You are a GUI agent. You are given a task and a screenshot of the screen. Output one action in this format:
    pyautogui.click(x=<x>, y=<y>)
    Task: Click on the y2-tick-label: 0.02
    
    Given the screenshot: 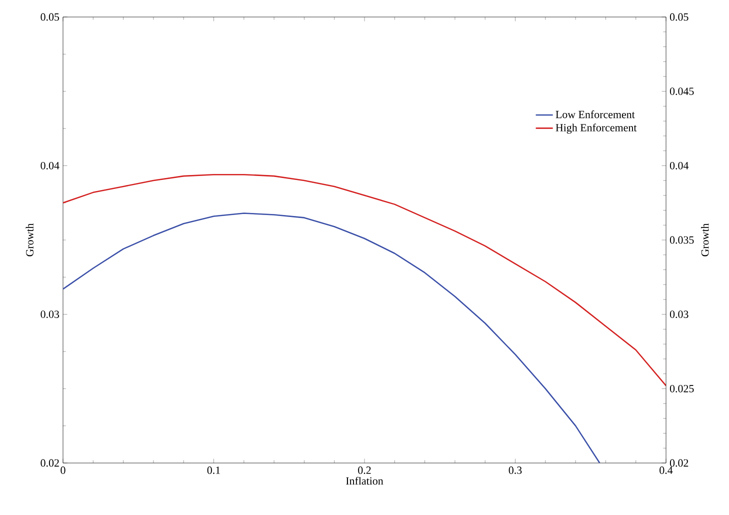 What is the action you would take?
    pyautogui.click(x=679, y=463)
    